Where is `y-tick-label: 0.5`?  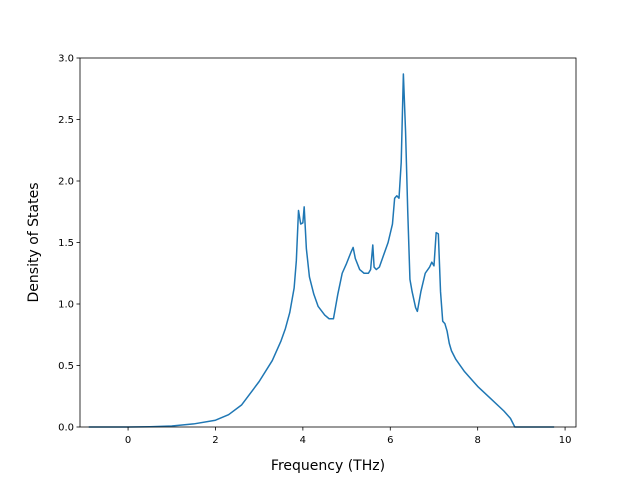
y-tick-label: 0.5 is located at coordinates (66, 366).